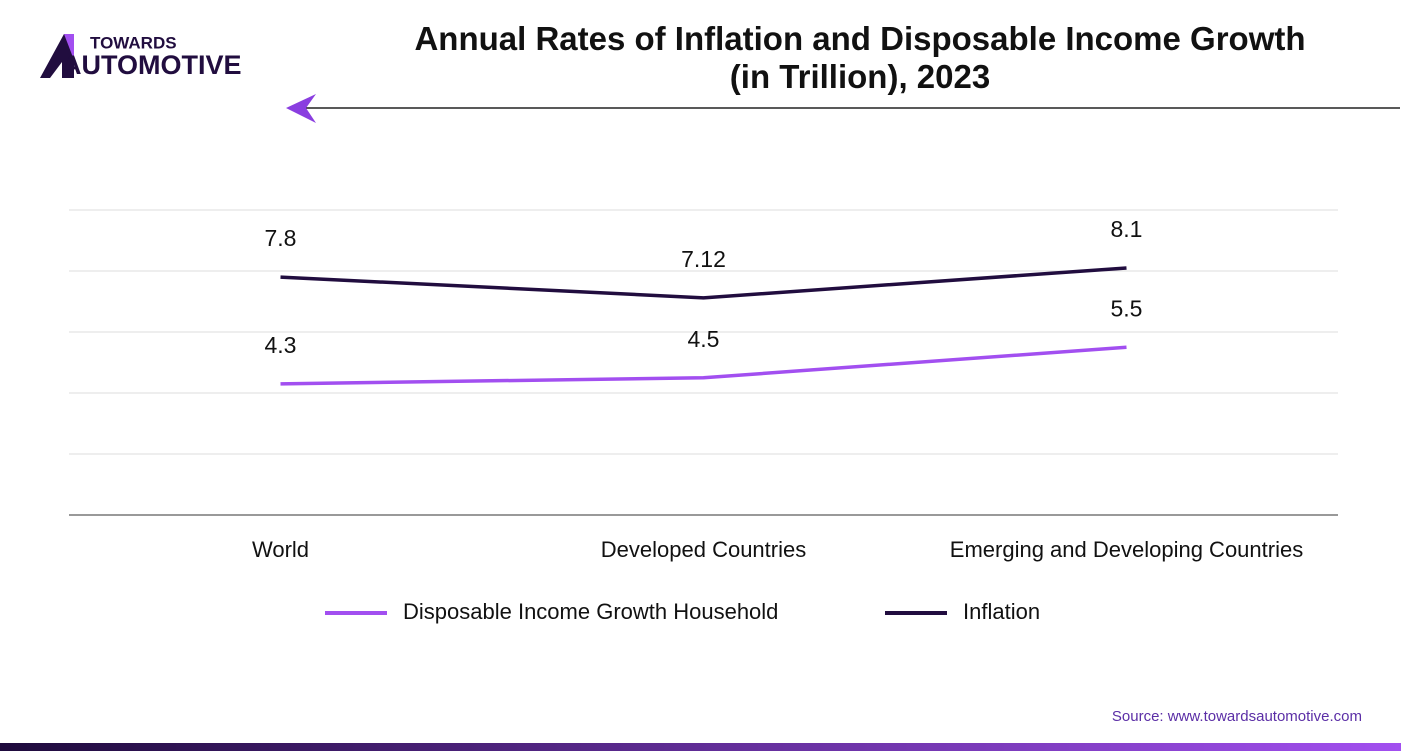  I want to click on data-label: 7.12, so click(703, 259).